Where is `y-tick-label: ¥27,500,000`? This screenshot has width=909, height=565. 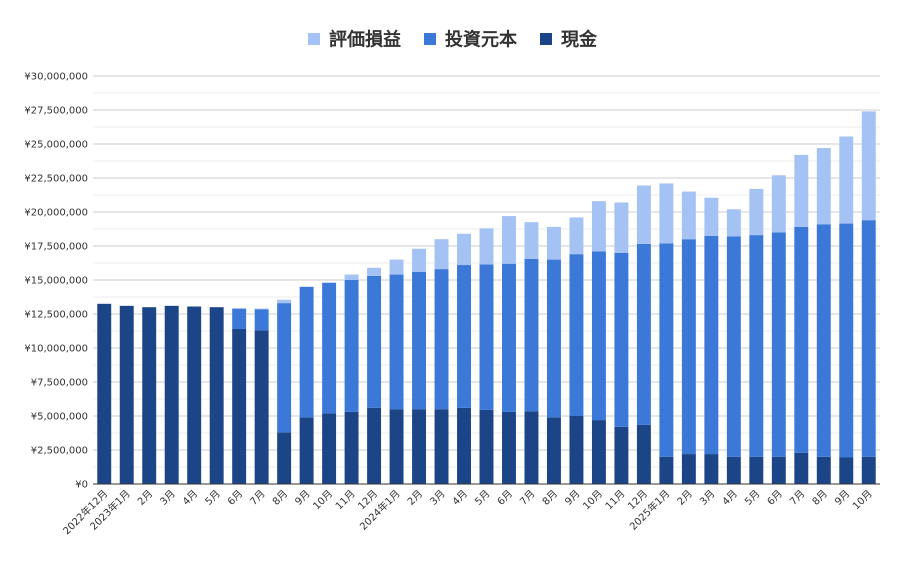
y-tick-label: ¥27,500,000 is located at coordinates (56, 111).